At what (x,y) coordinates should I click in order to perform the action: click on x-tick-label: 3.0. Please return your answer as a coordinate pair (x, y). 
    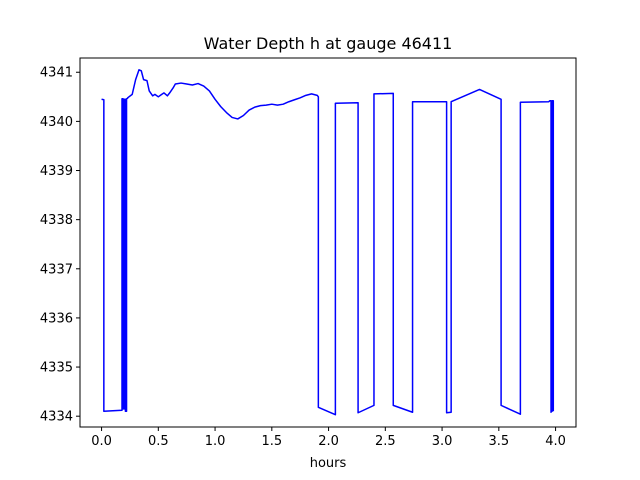
    Looking at the image, I should click on (442, 441).